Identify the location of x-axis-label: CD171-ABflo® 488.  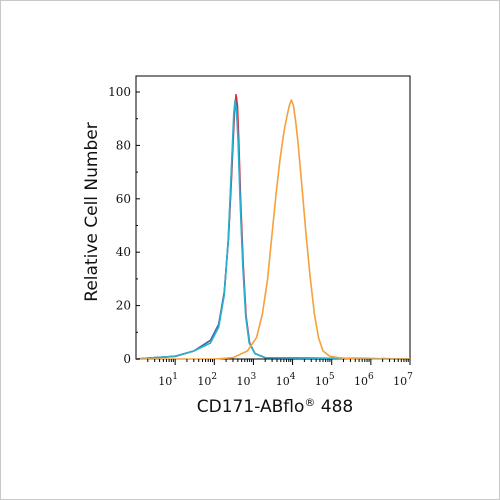
(275, 406).